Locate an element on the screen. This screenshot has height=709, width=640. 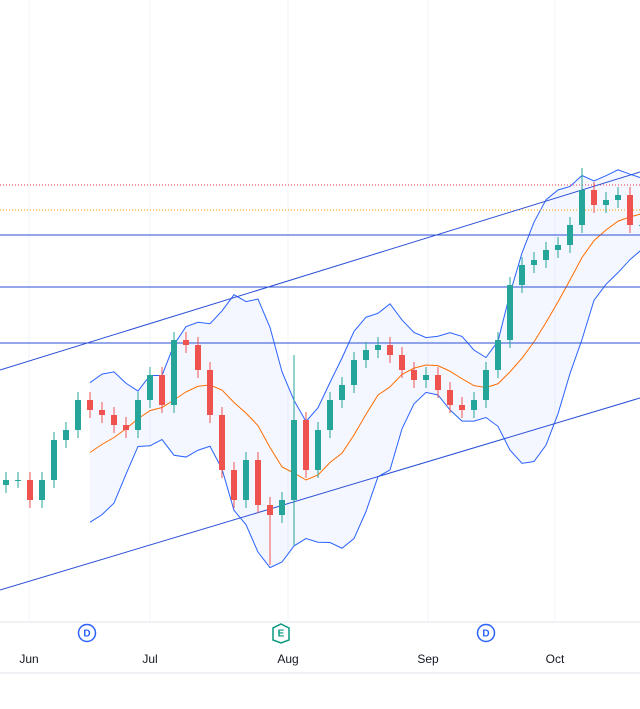
event-marker: E is located at coordinates (281, 633).